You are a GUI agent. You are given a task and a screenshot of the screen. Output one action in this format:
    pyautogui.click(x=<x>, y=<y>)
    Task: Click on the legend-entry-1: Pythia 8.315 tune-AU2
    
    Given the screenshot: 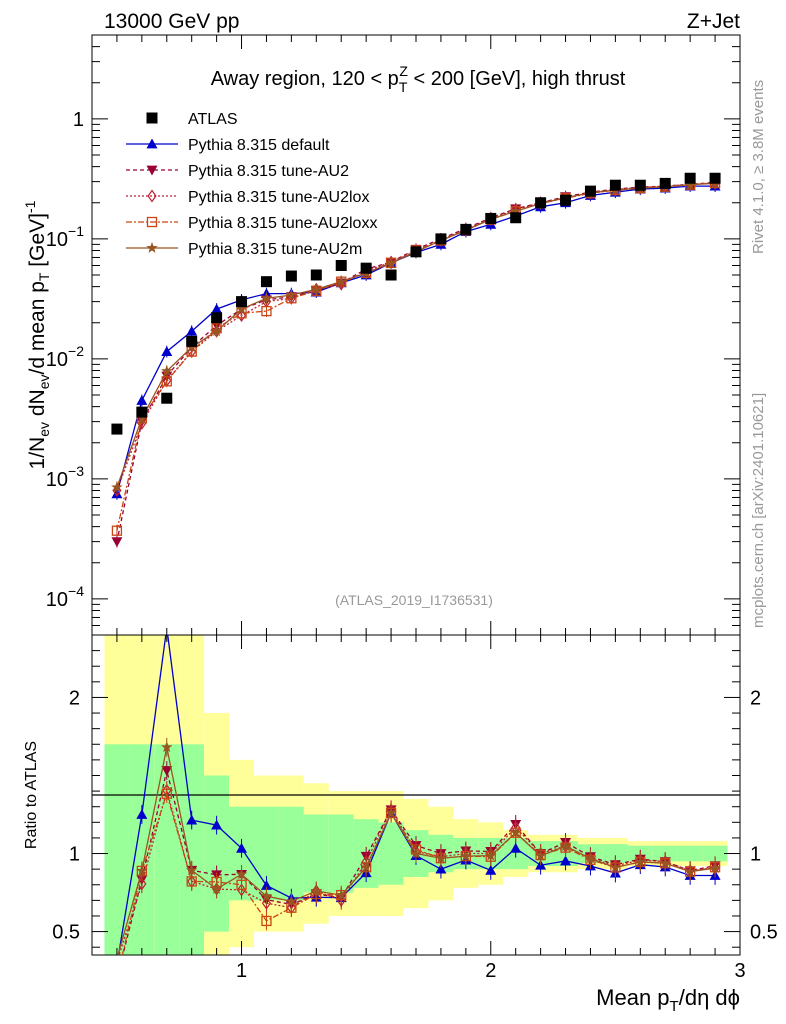 What is the action you would take?
    pyautogui.click(x=237, y=171)
    